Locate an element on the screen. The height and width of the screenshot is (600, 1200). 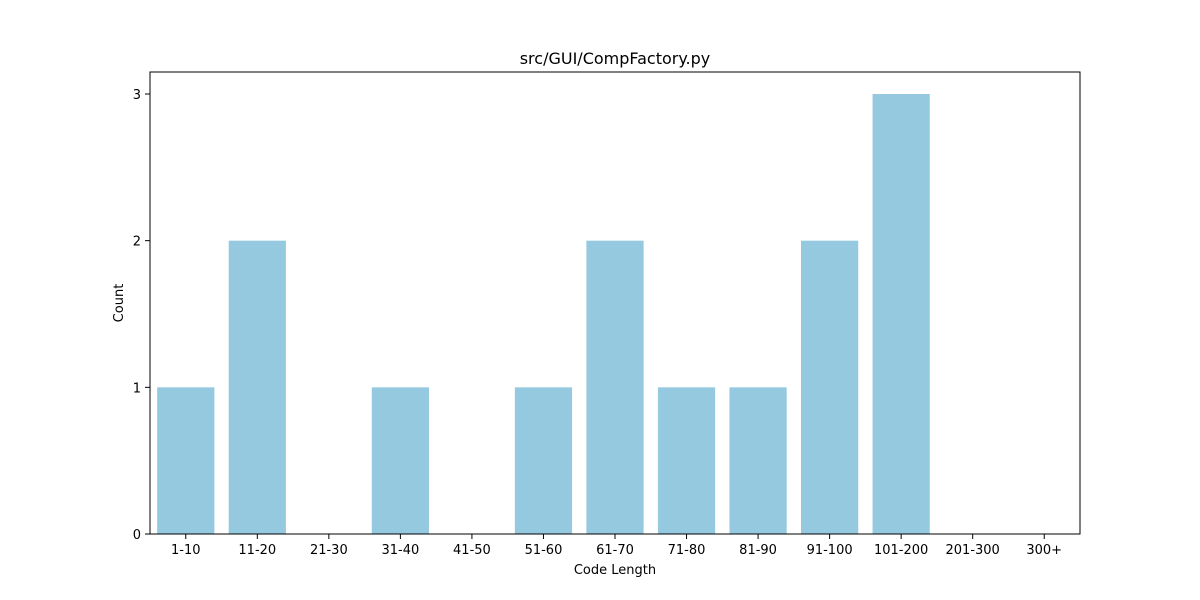
x-tick-label: 81-90 is located at coordinates (758, 550).